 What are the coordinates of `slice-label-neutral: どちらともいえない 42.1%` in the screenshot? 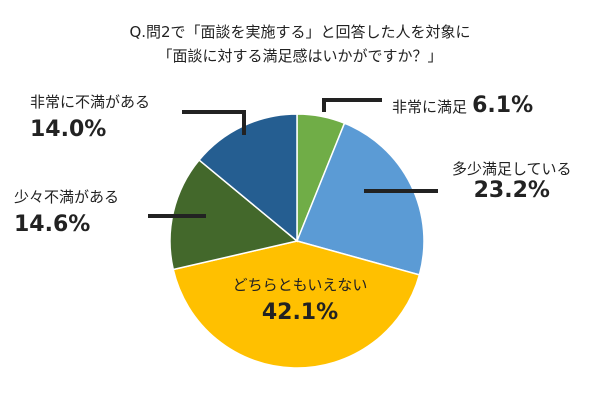 It's located at (300, 301).